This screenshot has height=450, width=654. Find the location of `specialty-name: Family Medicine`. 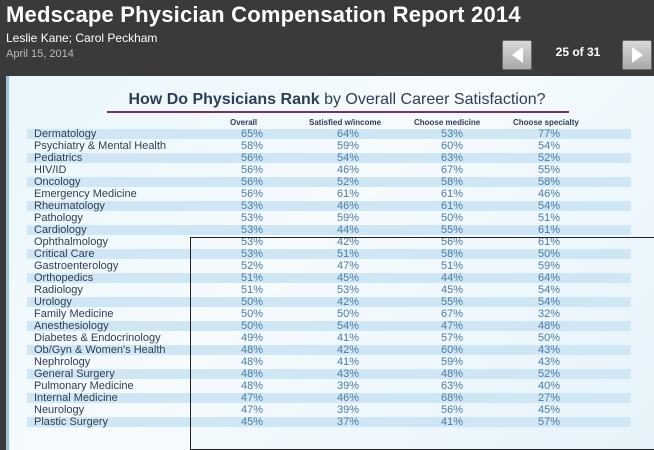

specialty-name: Family Medicine is located at coordinates (74, 314).